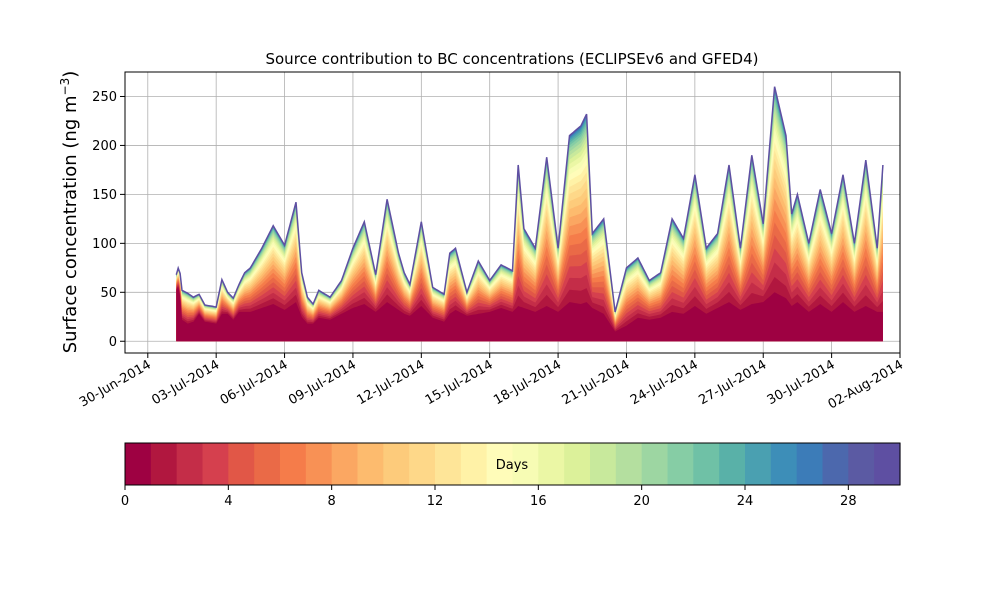 The height and width of the screenshot is (600, 1000). What do you see at coordinates (527, 382) in the screenshot?
I see `x-tick-label: 18-Jul-2014` at bounding box center [527, 382].